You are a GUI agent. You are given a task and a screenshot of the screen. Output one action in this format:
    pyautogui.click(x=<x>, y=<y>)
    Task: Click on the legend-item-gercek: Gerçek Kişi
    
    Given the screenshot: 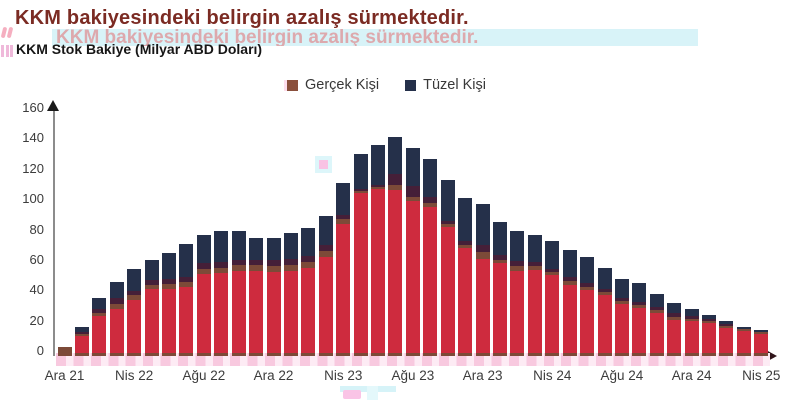 What is the action you would take?
    pyautogui.click(x=333, y=85)
    